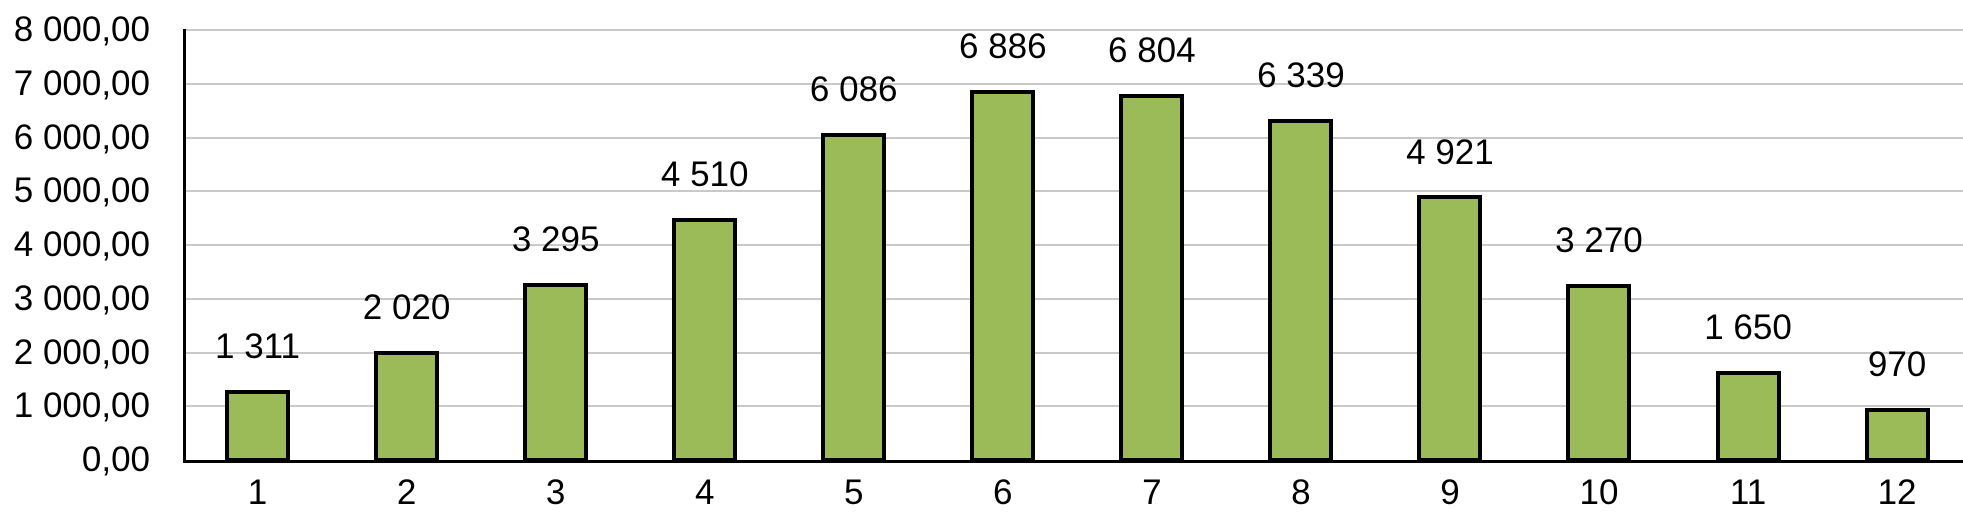 The image size is (1963, 520). I want to click on bar-value-label: 1 311, so click(258, 346).